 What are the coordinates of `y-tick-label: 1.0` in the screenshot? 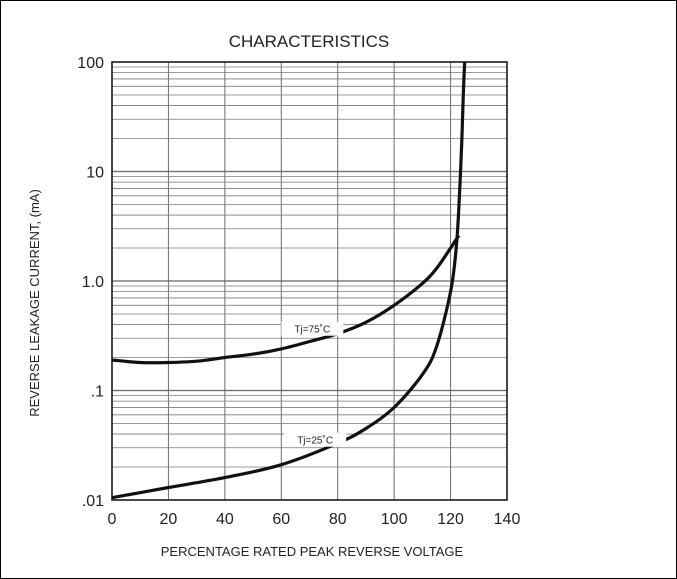 It's located at (93, 282).